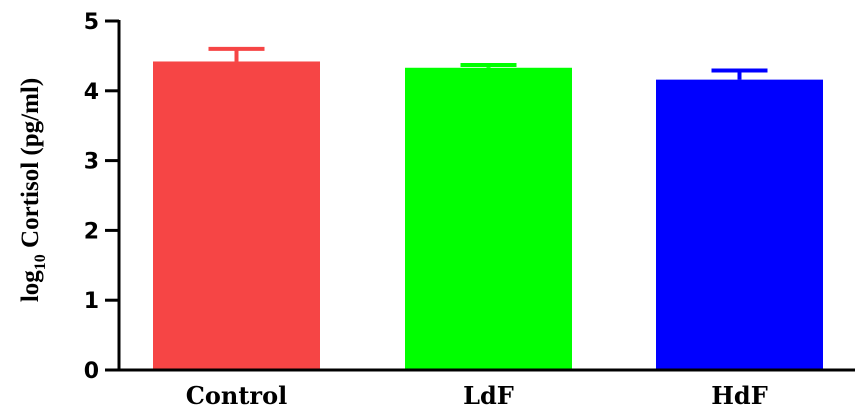 The width and height of the screenshot is (856, 410). I want to click on y-tick-label: 1, so click(91, 301).